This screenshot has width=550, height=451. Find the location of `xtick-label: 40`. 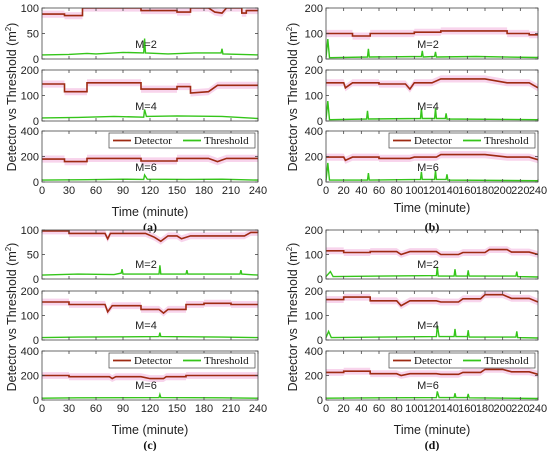

xtick-label: 40 is located at coordinates (361, 191).